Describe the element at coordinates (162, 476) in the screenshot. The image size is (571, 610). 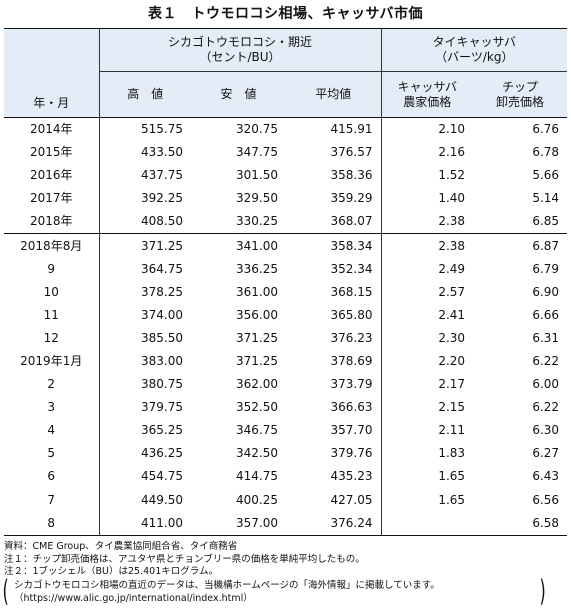
I see `cell-high: 454.75` at that location.